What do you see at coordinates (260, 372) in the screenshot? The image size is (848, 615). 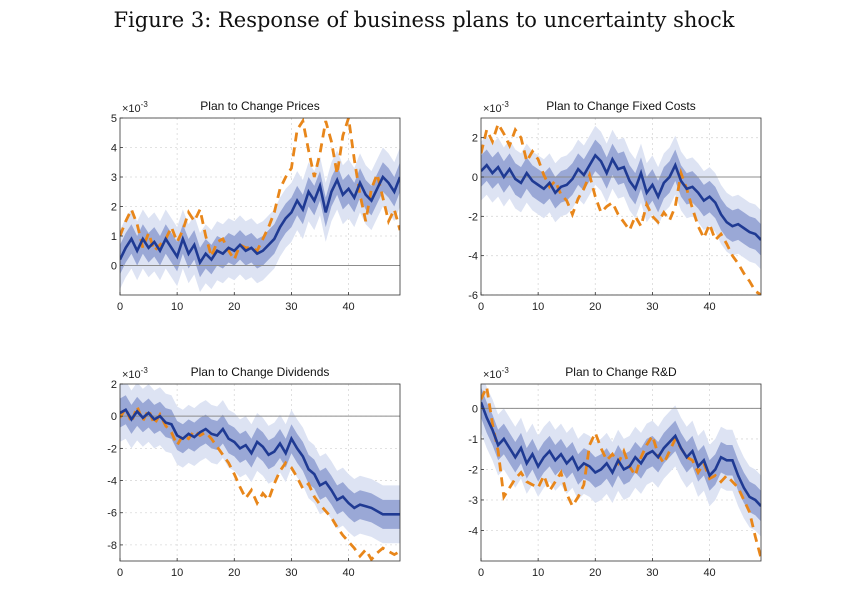 I see `panel-title: Plan to Change Dividends` at bounding box center [260, 372].